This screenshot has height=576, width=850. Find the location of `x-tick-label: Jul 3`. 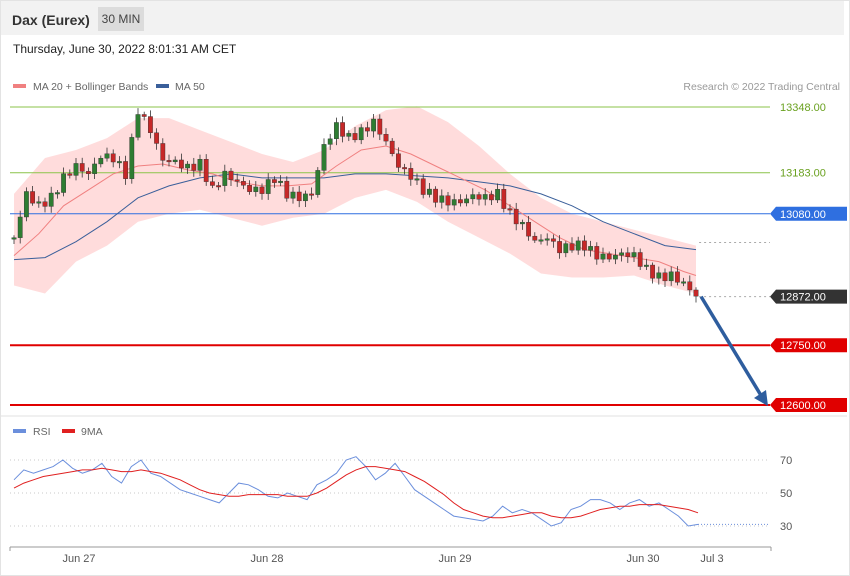

x-tick-label: Jul 3 is located at coordinates (711, 559).